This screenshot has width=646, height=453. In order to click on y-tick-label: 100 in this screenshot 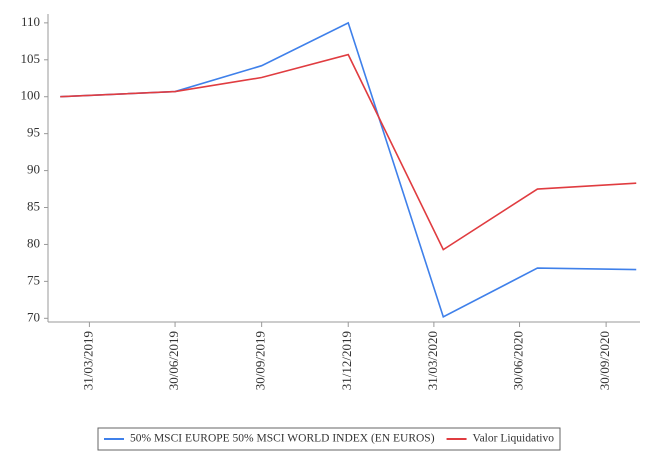, I will do `click(31, 95)`.